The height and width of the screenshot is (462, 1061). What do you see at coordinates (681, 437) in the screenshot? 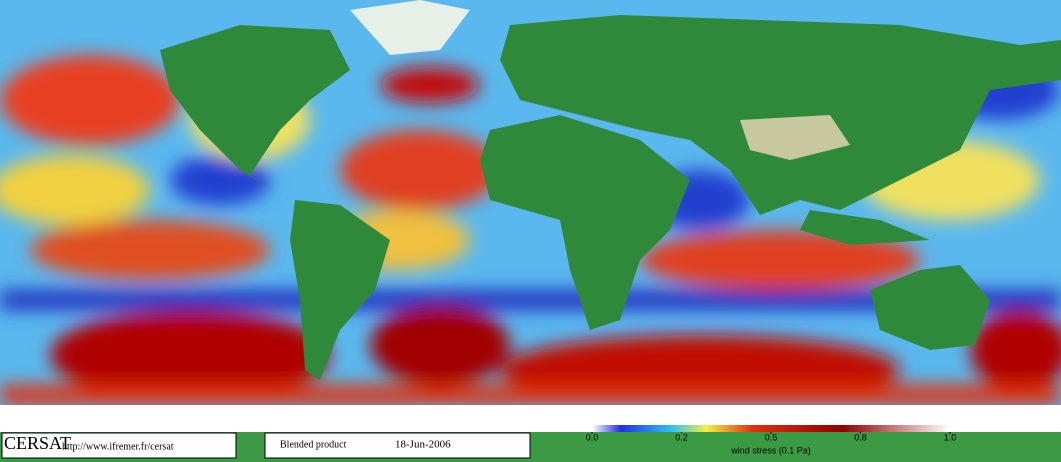
I see `colorbar-tick-label: 0.2` at bounding box center [681, 437].